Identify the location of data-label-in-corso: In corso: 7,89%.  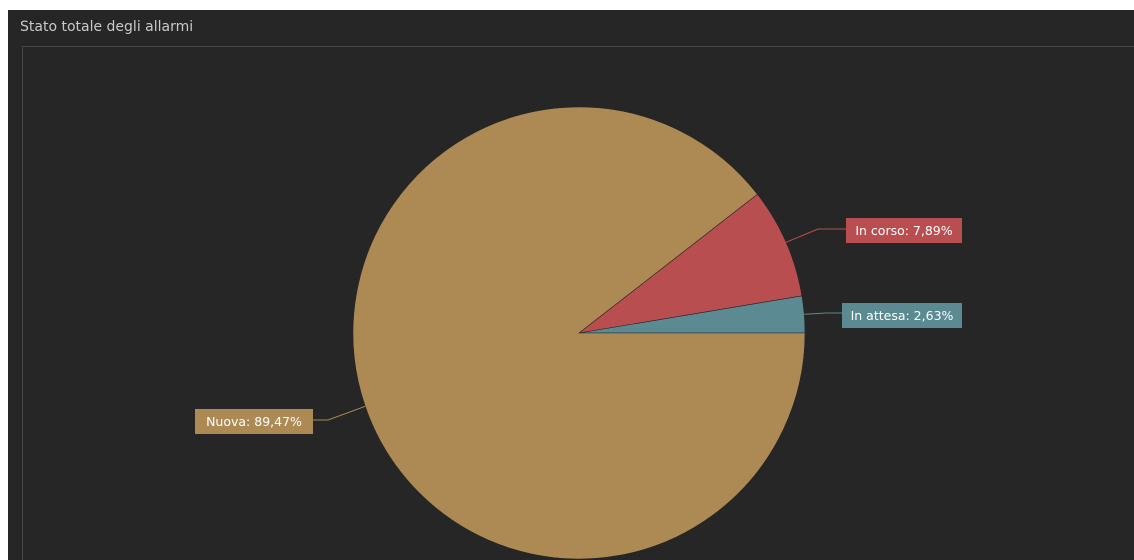
(903, 230).